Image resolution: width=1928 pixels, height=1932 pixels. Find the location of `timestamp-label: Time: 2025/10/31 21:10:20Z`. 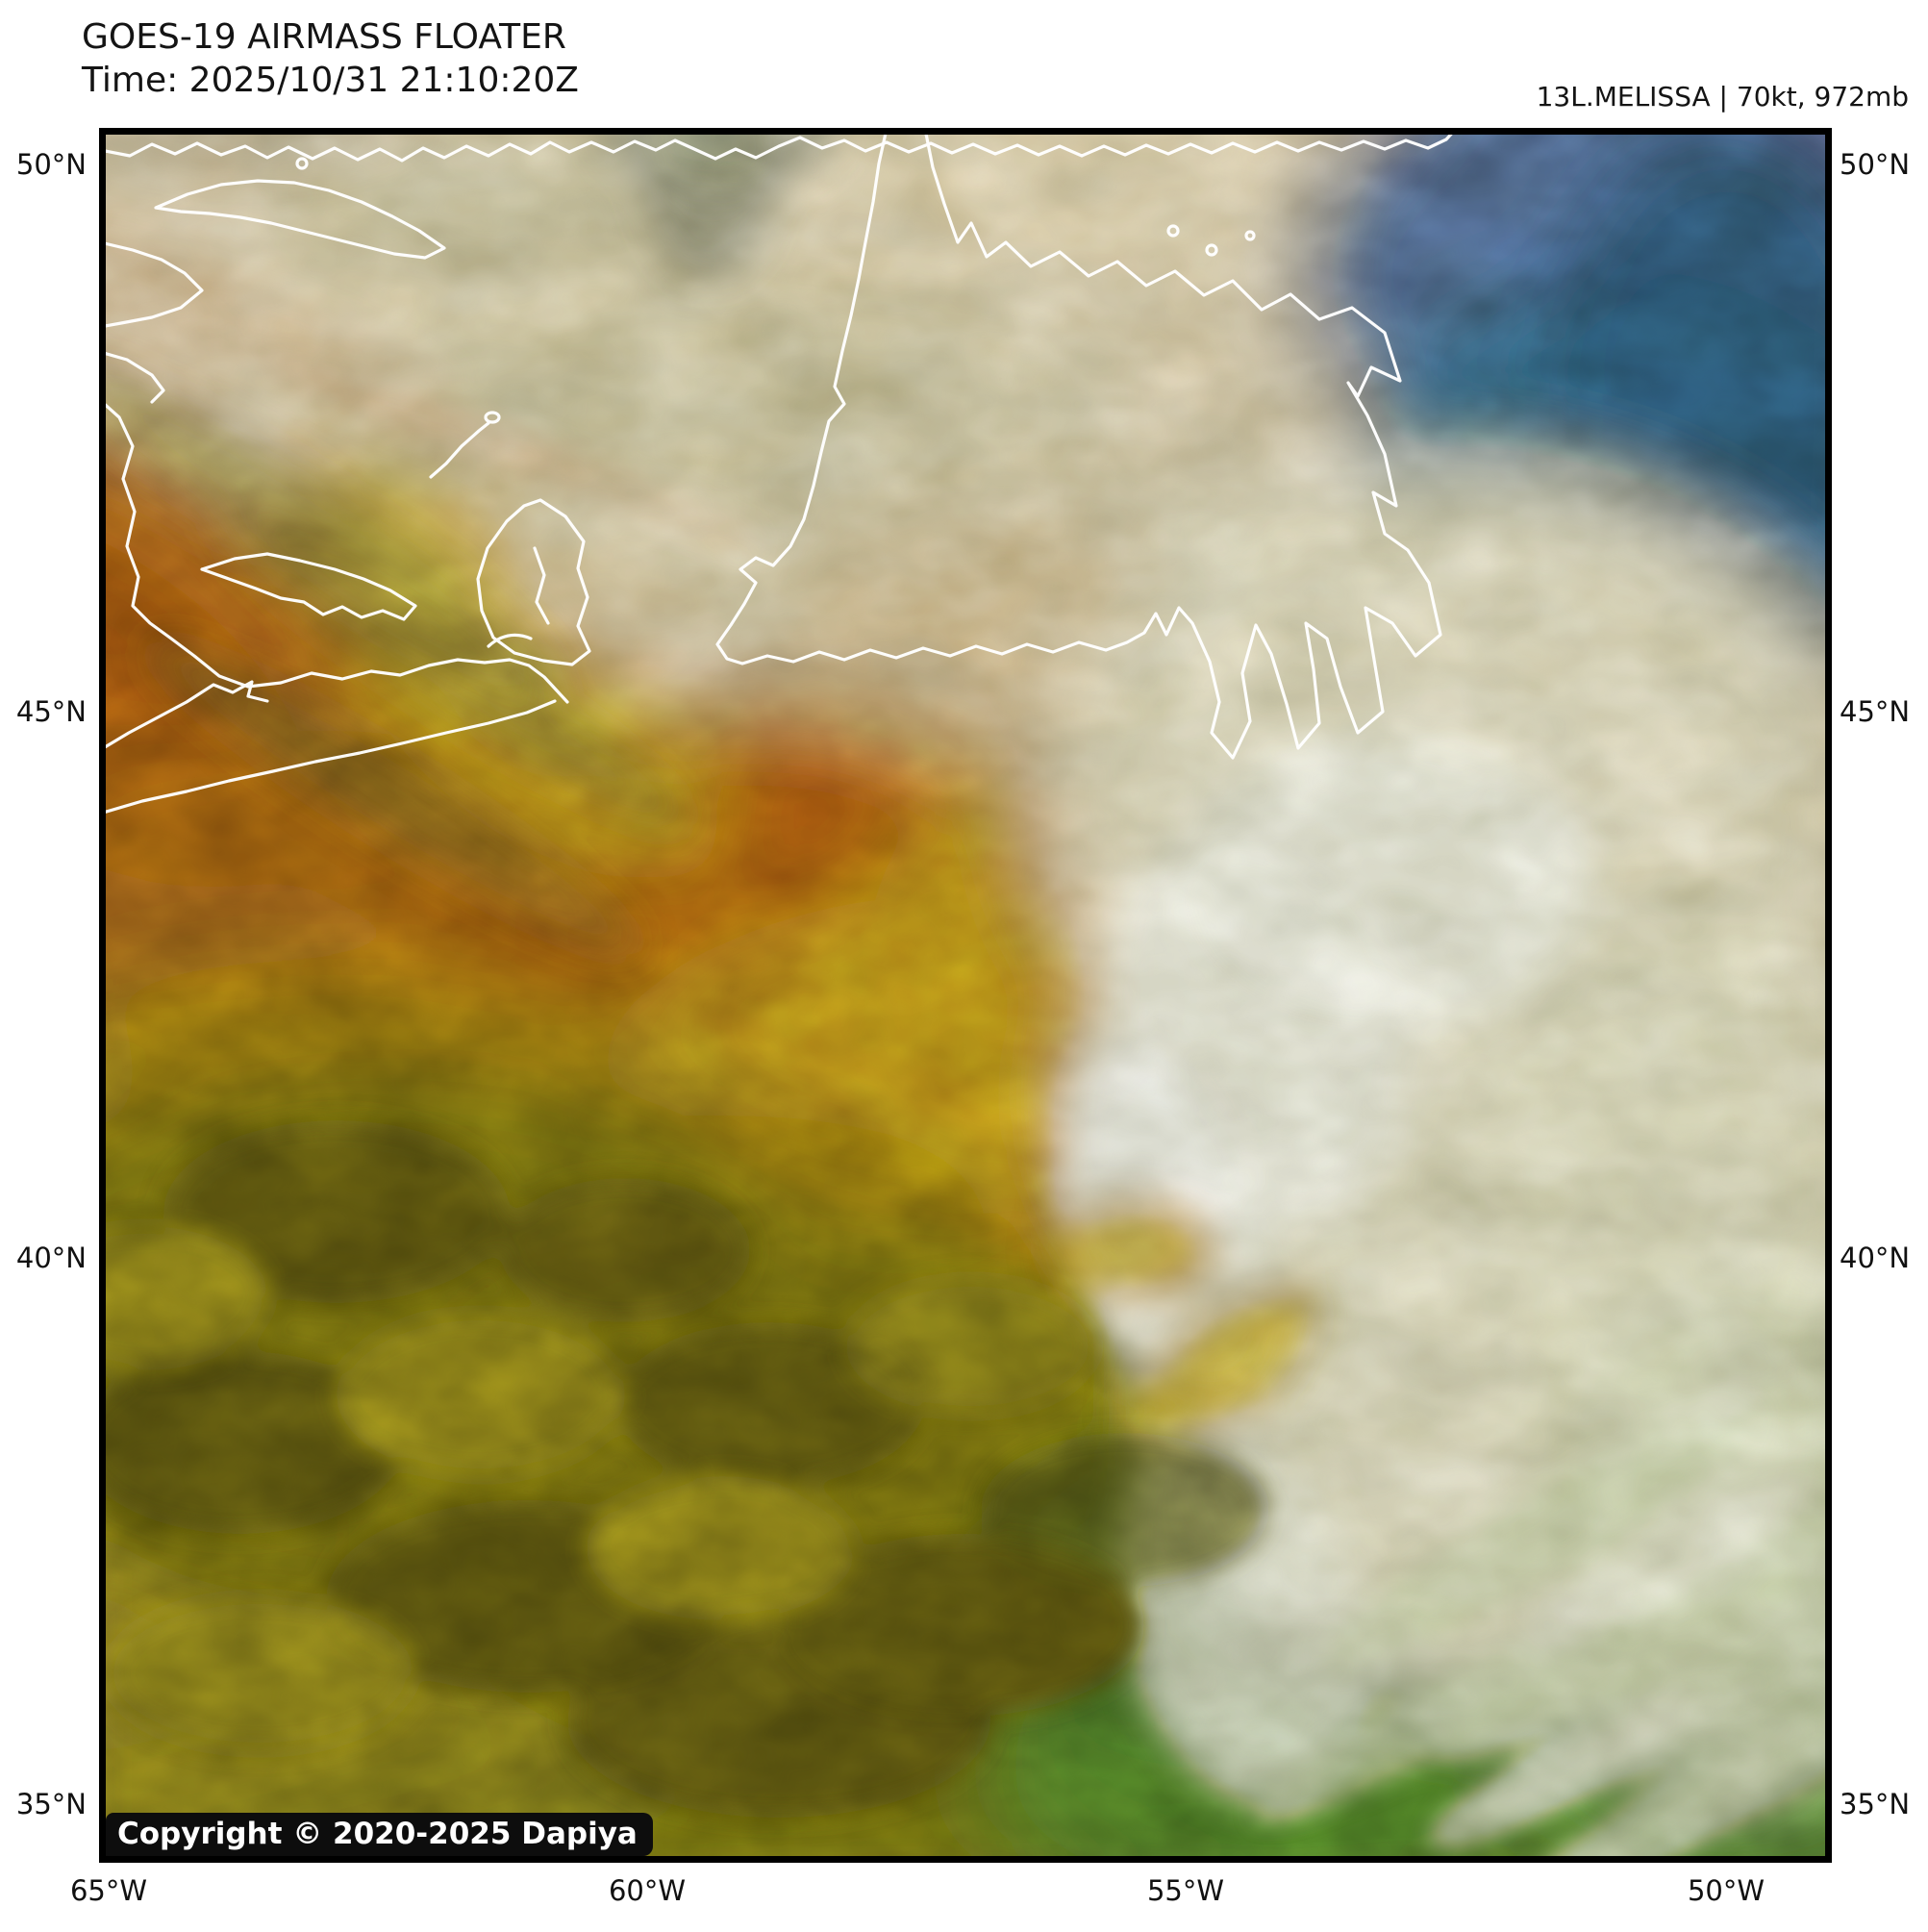

timestamp-label: Time: 2025/10/31 21:10:20Z is located at coordinates (330, 80).